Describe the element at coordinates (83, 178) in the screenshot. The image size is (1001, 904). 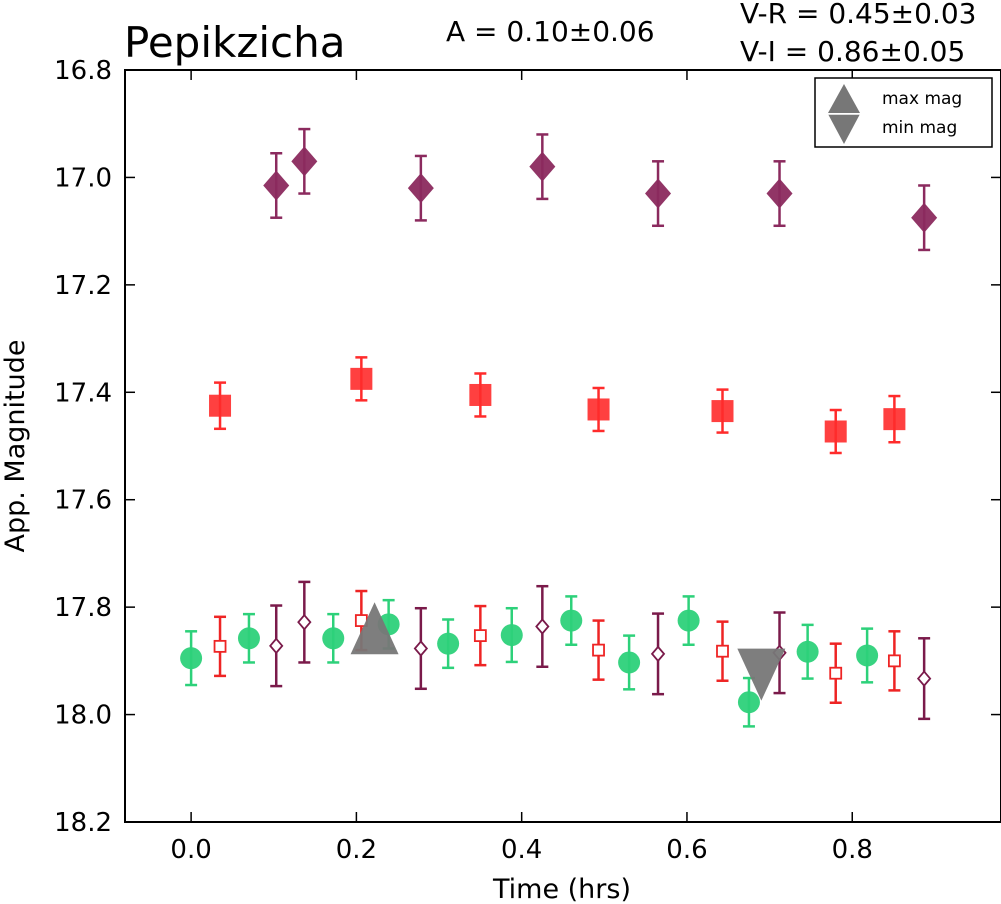
I see `y-tick-label: 17.0` at that location.